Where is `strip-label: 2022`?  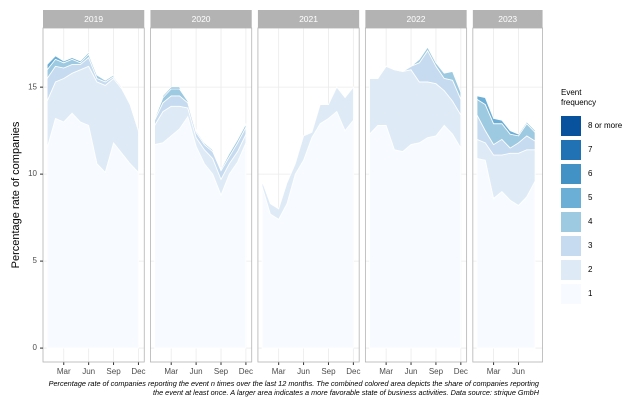 strip-label: 2022 is located at coordinates (416, 19).